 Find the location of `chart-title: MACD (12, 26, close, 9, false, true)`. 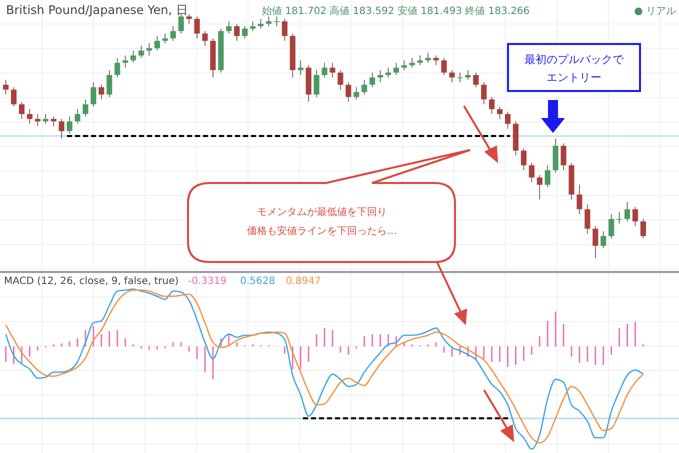

chart-title: MACD (12, 26, close, 9, false, true) is located at coordinates (91, 281).